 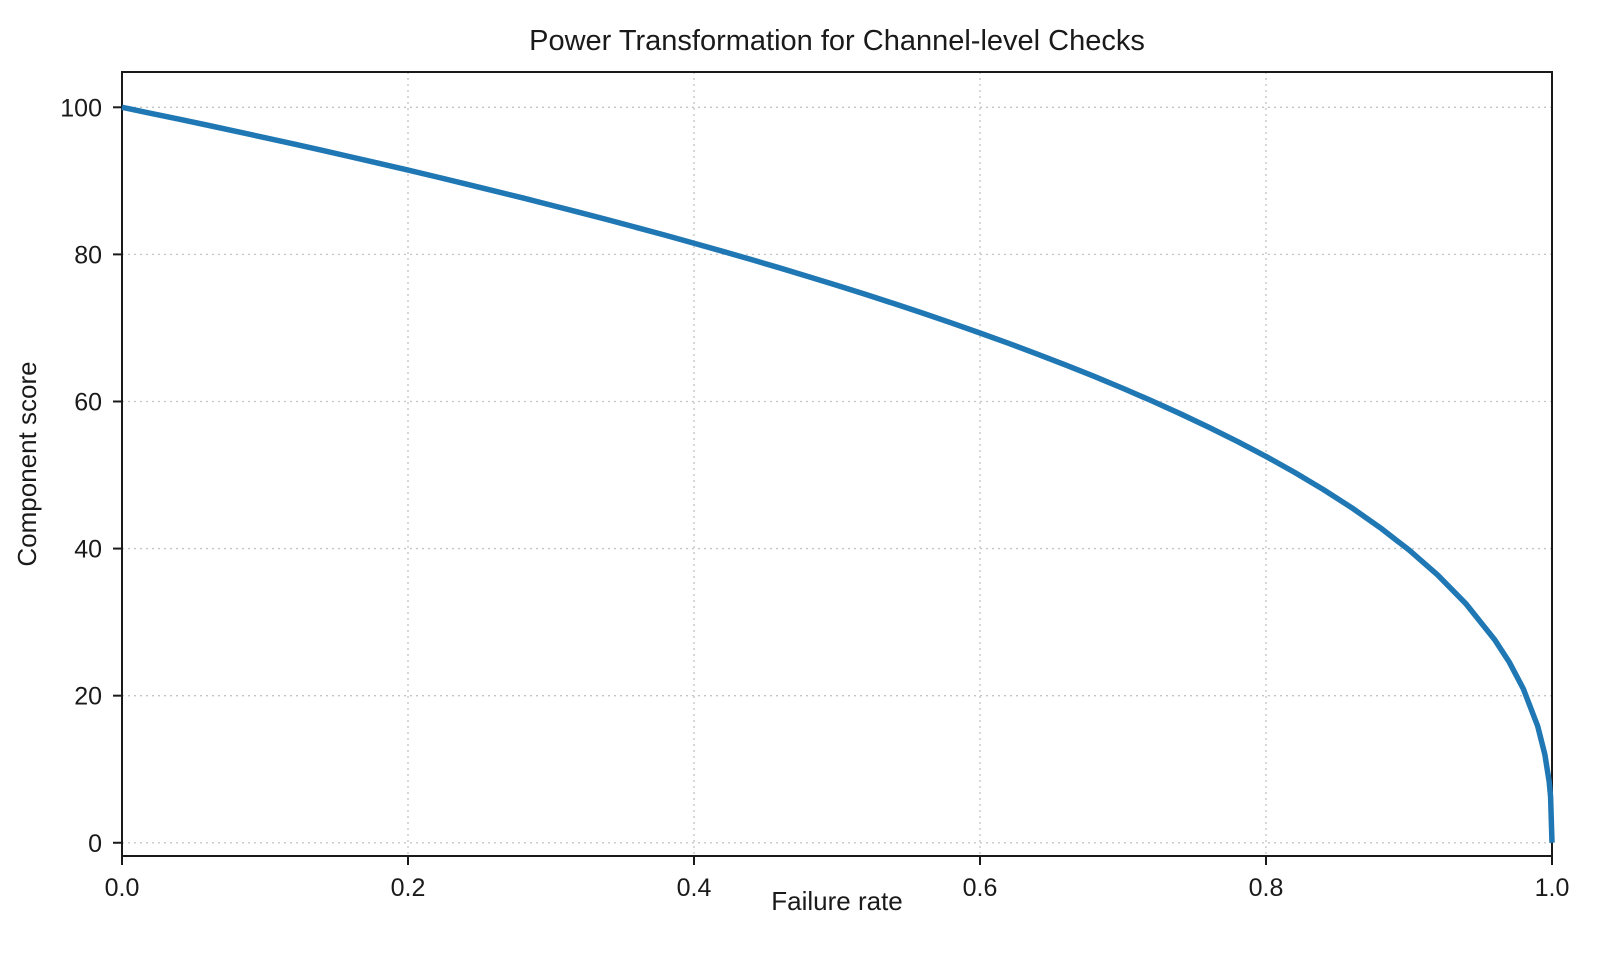 I want to click on x-tick-label: 1.0, so click(x=1552, y=888).